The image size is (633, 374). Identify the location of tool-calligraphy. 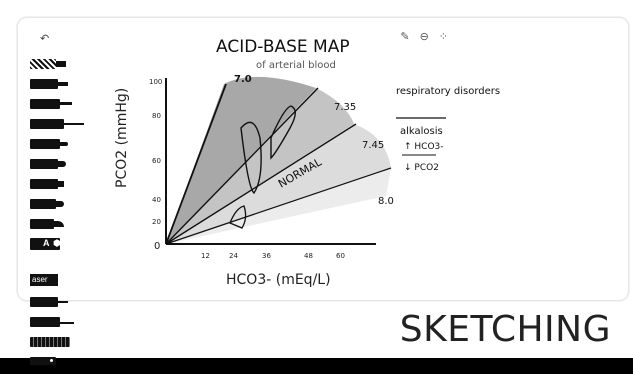
(60, 204).